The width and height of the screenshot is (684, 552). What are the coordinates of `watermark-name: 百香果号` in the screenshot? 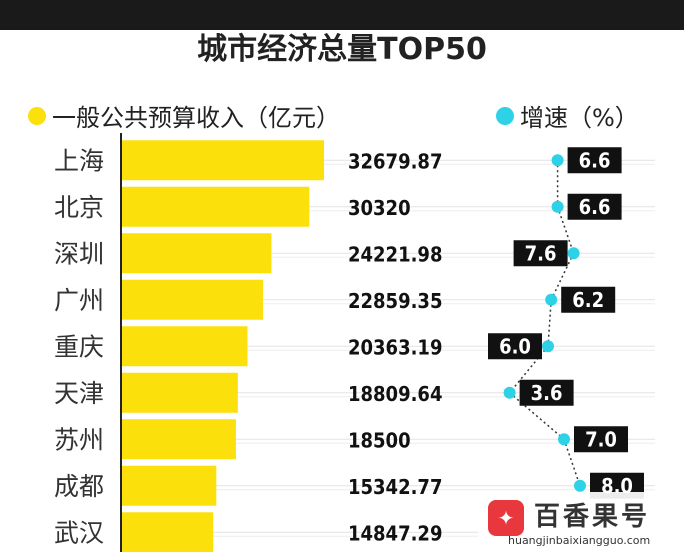 It's located at (592, 517).